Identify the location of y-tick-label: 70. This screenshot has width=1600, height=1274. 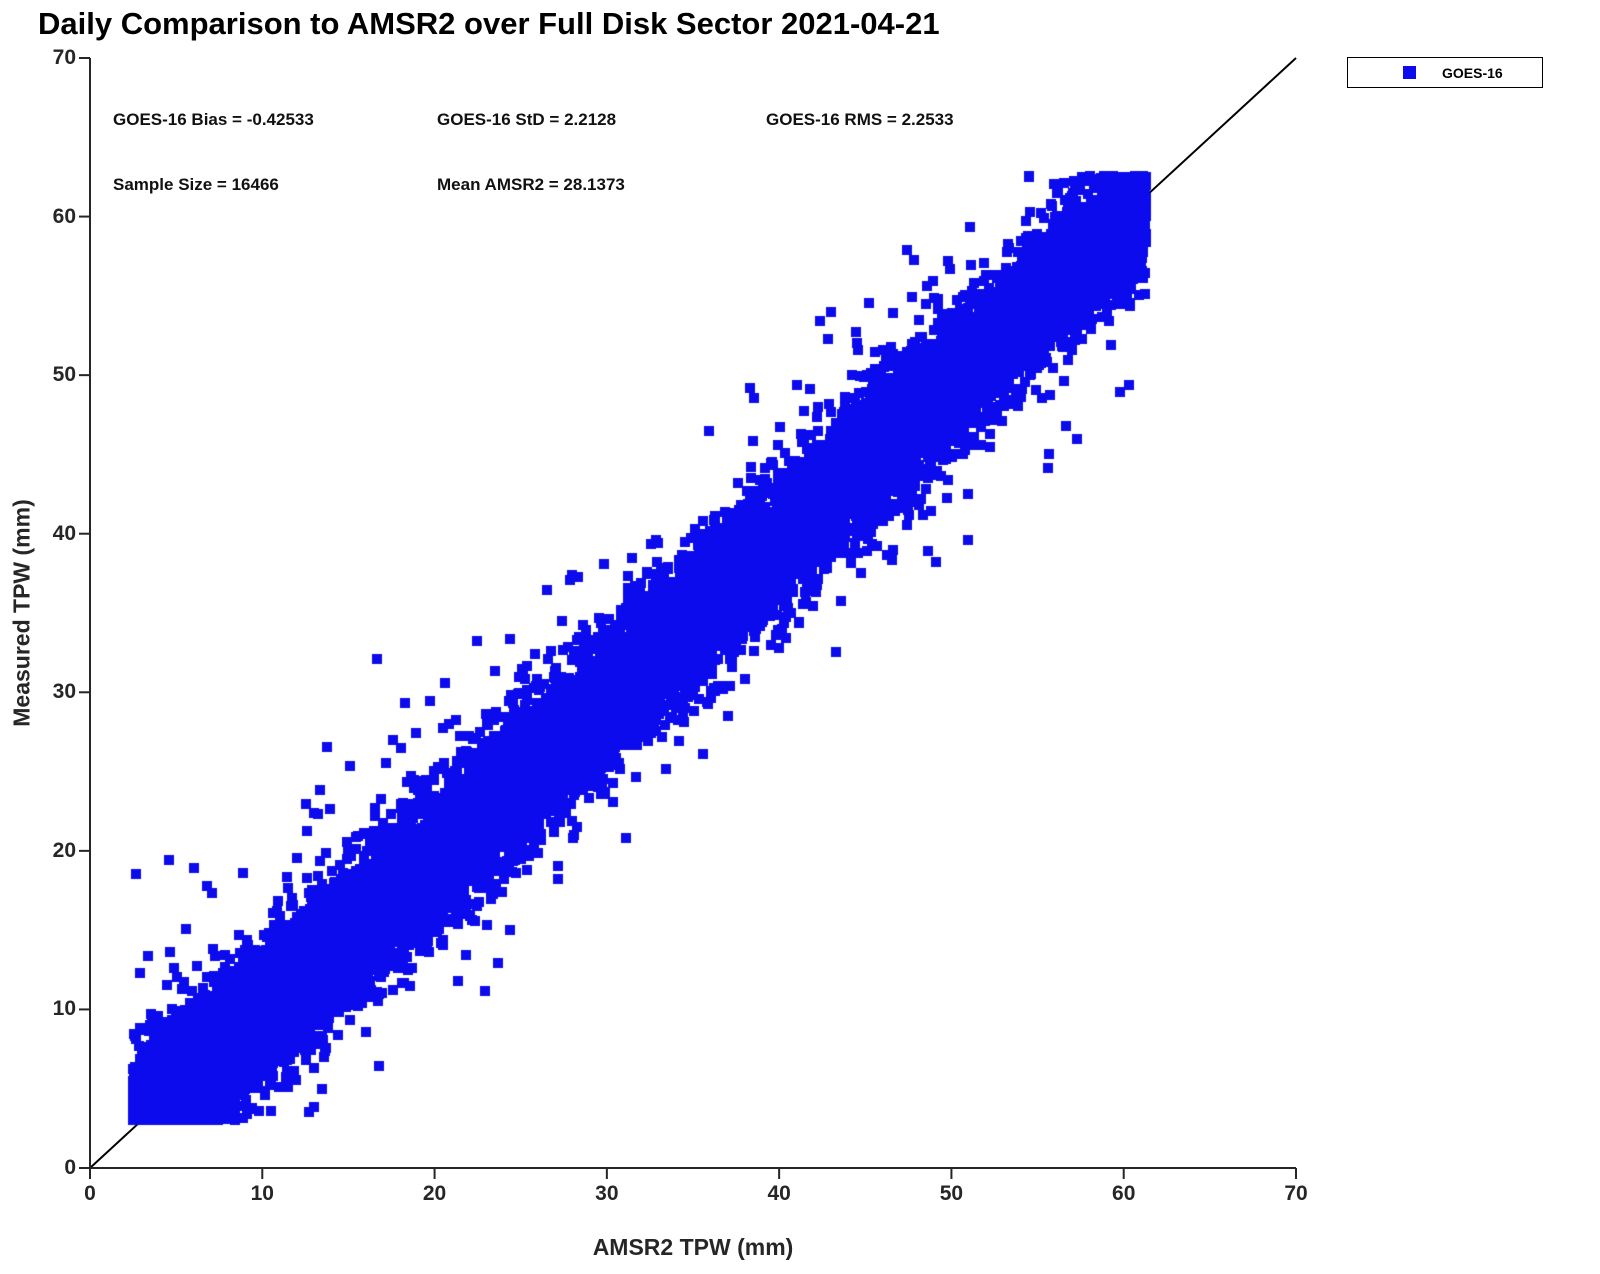
(64, 57).